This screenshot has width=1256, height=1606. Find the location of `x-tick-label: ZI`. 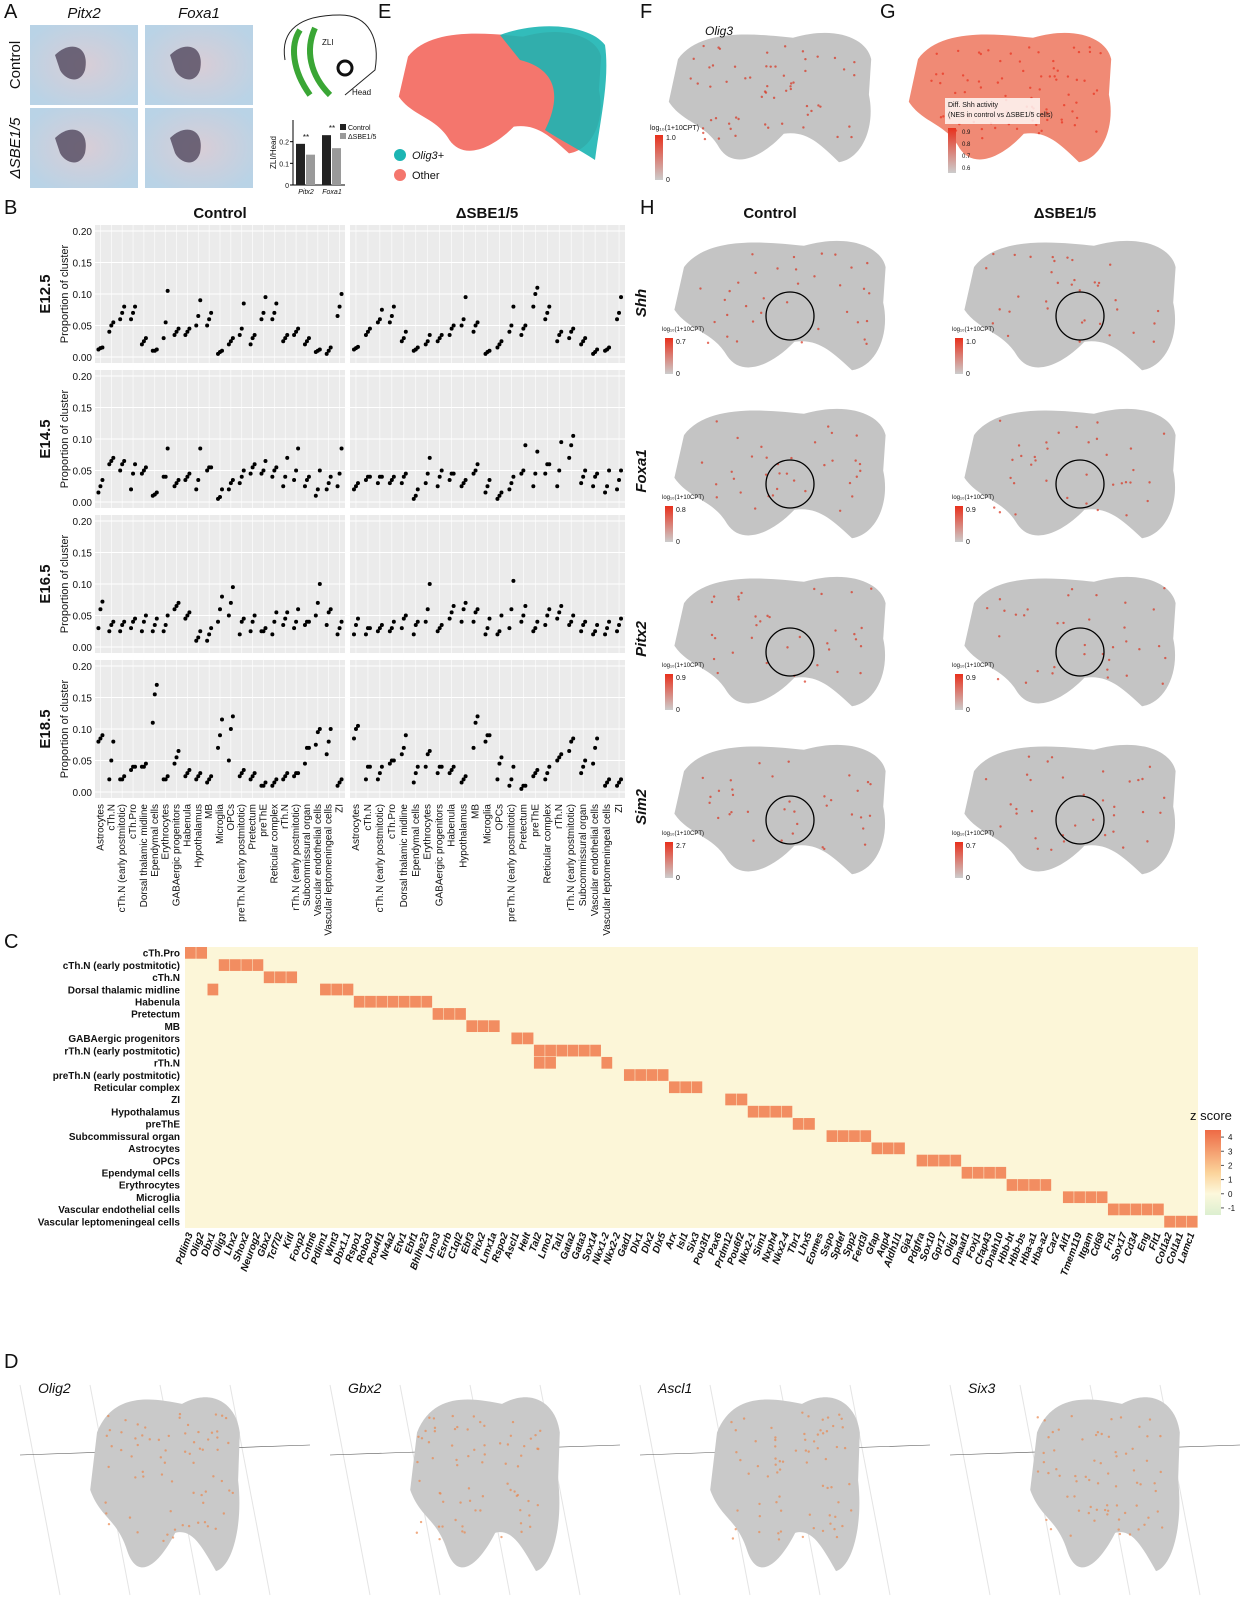

x-tick-label: ZI is located at coordinates (619, 808).